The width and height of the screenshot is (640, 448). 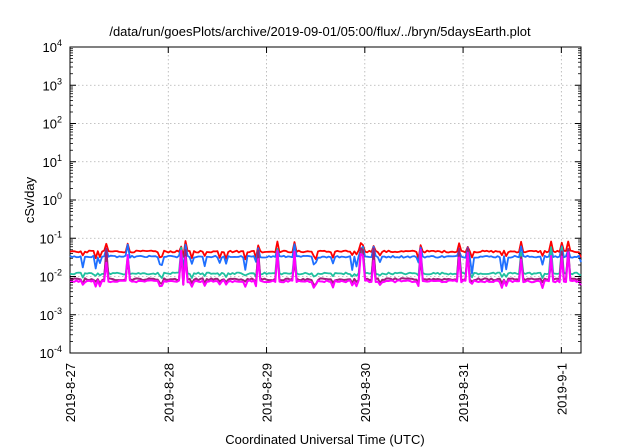 I want to click on y-tick-exponent: 4, so click(x=59, y=43).